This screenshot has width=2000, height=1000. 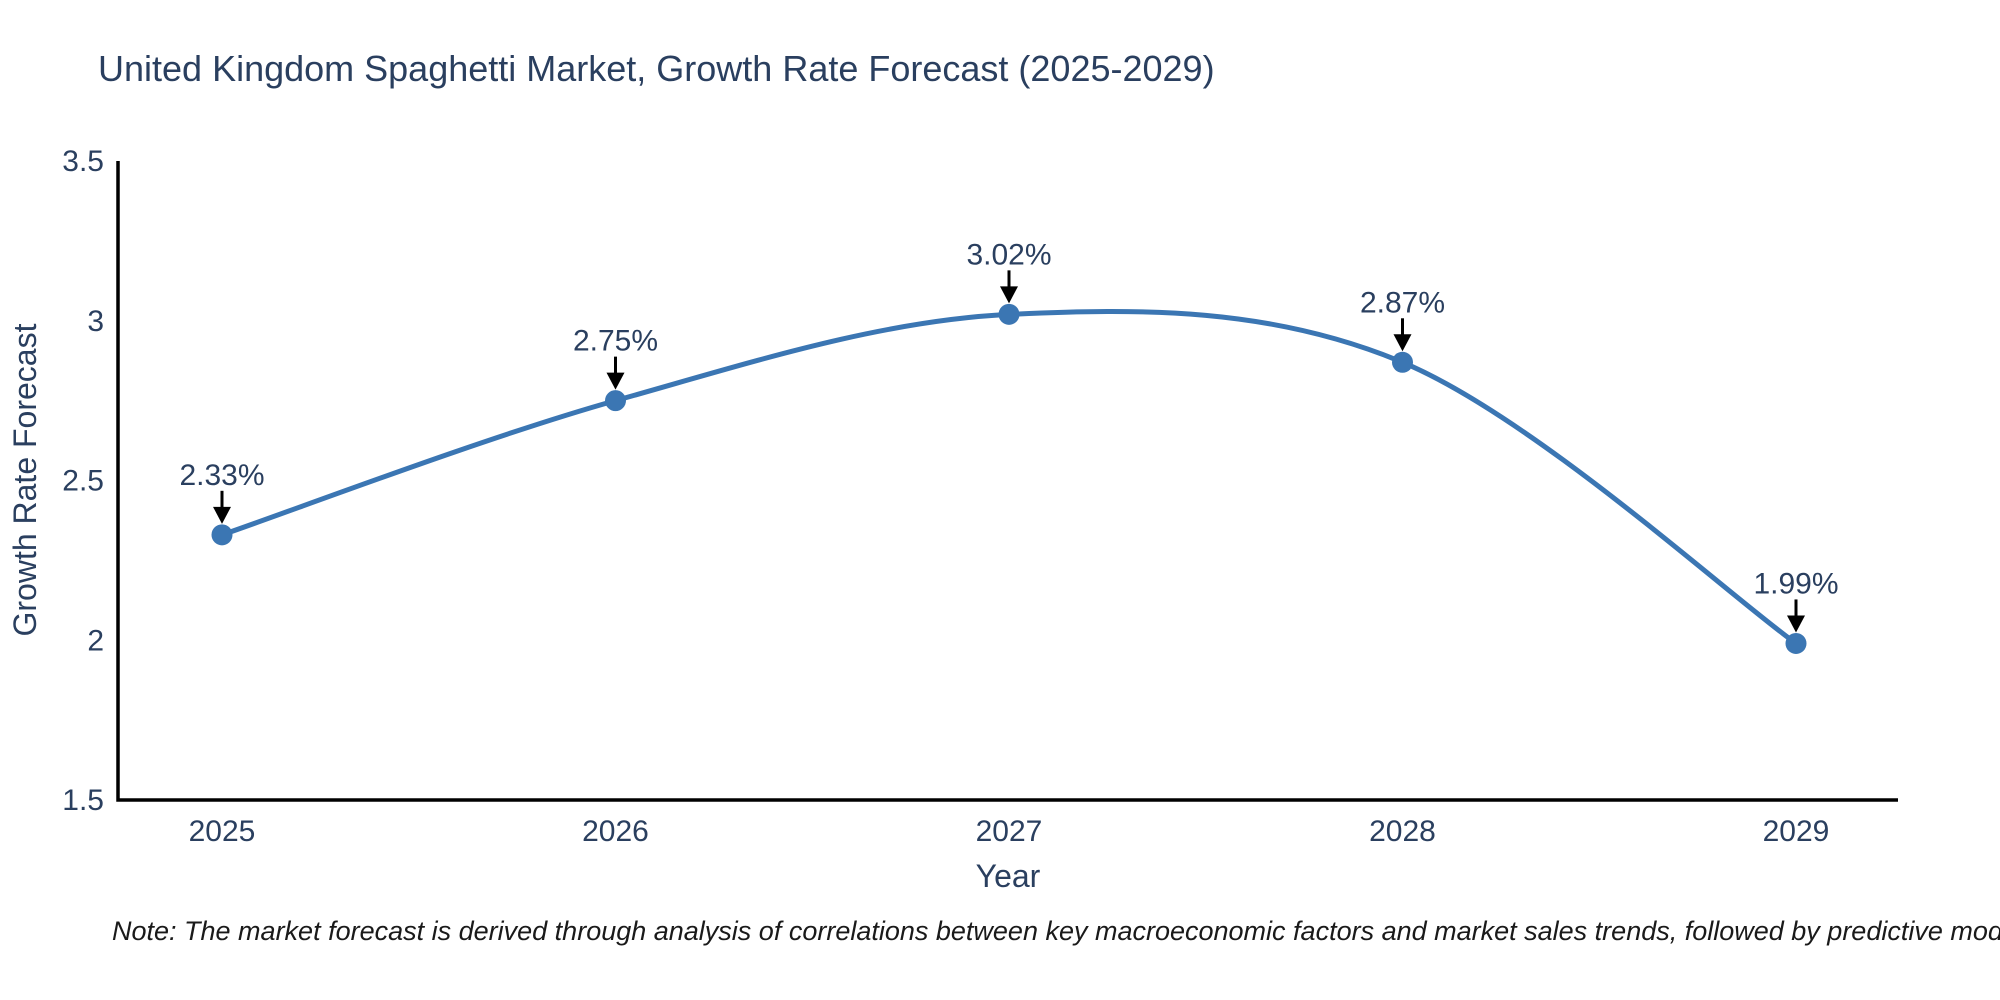 What do you see at coordinates (1796, 831) in the screenshot?
I see `x-tick-label: 2029` at bounding box center [1796, 831].